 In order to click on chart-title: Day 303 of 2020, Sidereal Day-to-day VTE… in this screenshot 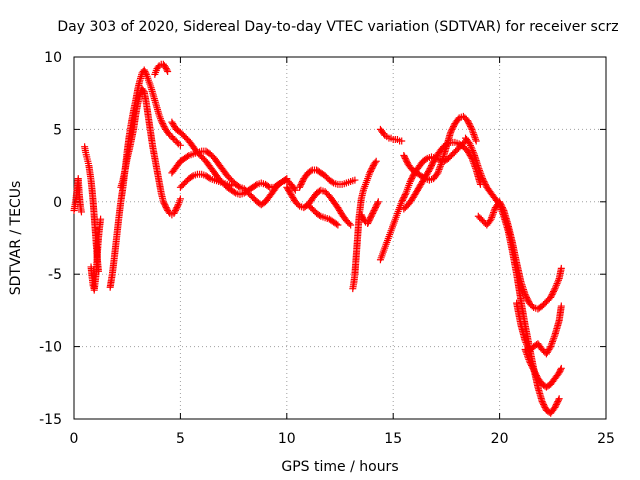, I will do `click(337, 27)`.